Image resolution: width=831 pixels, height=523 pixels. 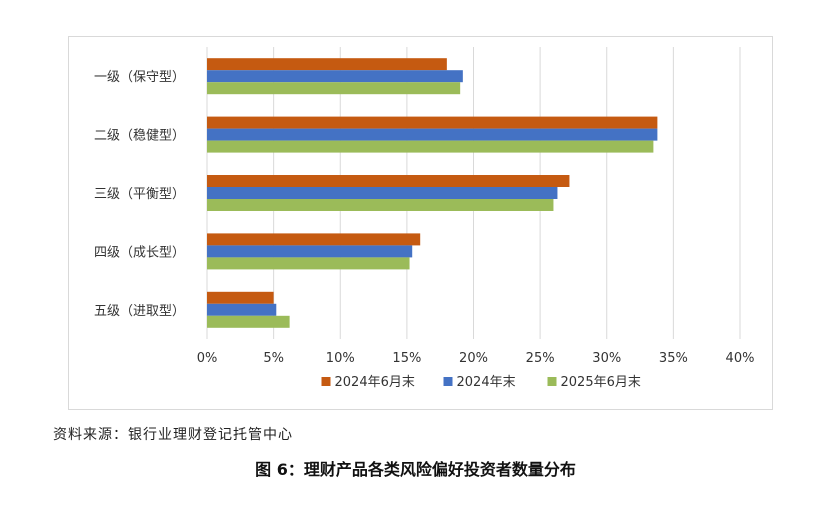 What do you see at coordinates (673, 358) in the screenshot?
I see `x-tick-label: 35%` at bounding box center [673, 358].